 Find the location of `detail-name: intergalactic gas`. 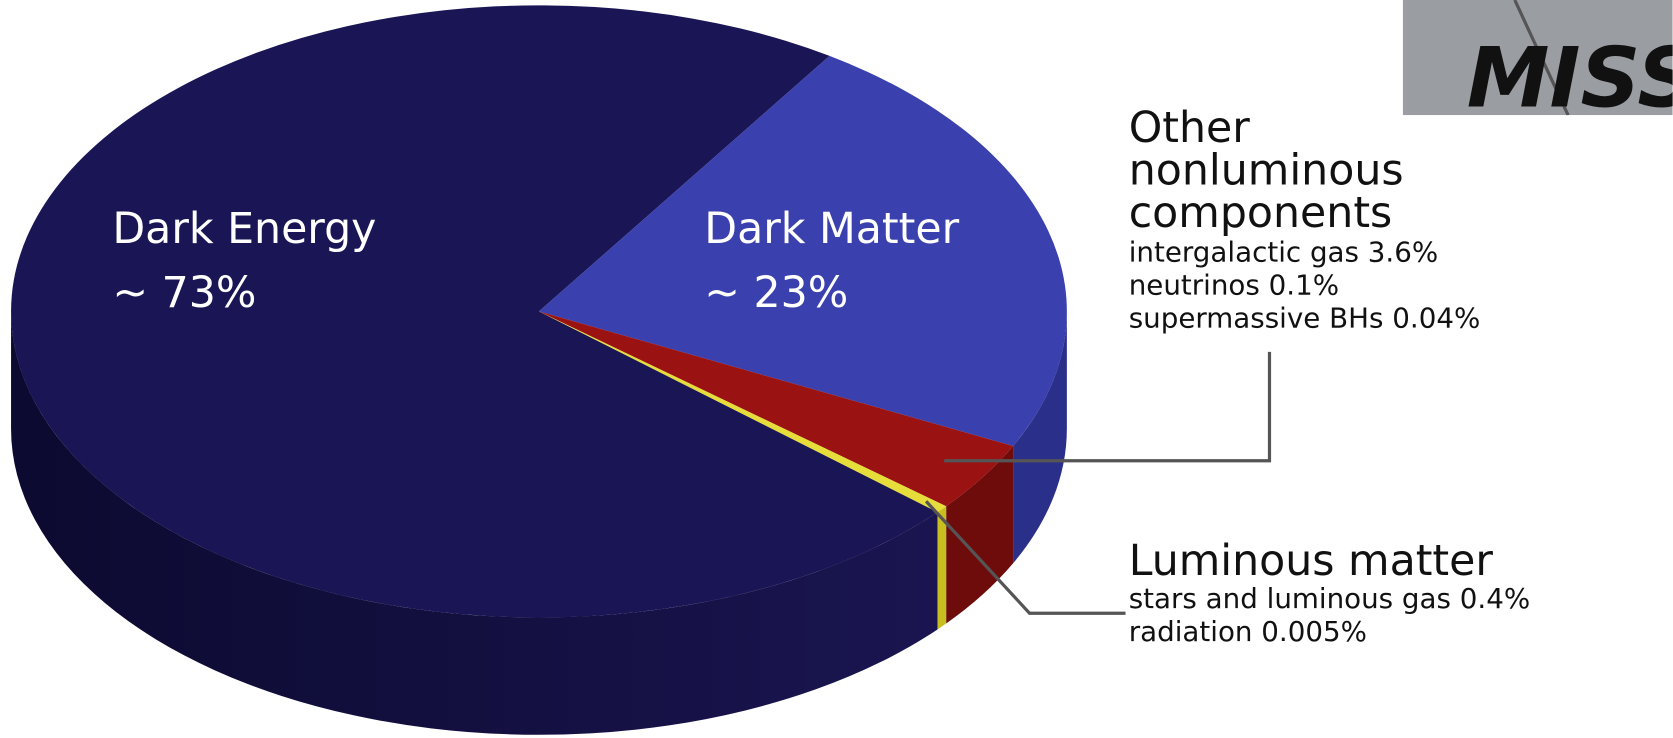

detail-name: intergalactic gas is located at coordinates (1244, 251).